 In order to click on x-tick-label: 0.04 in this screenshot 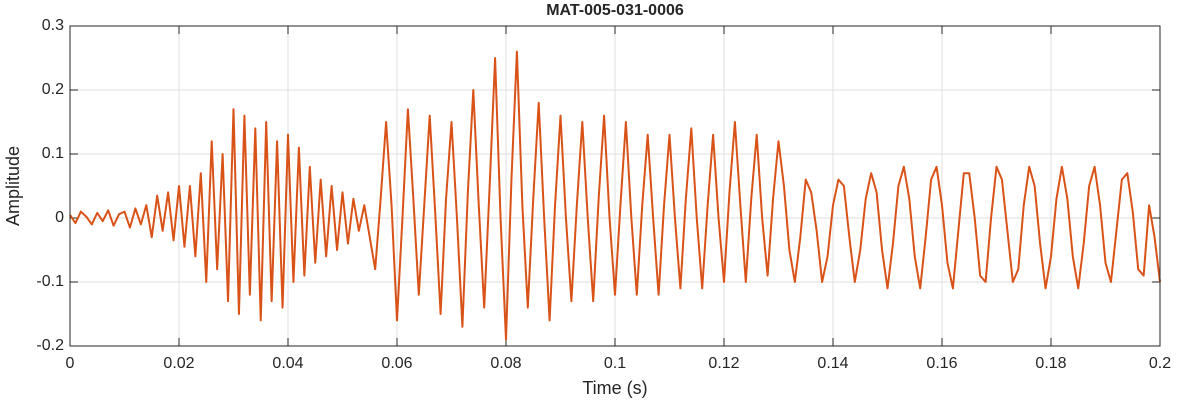, I will do `click(287, 363)`.